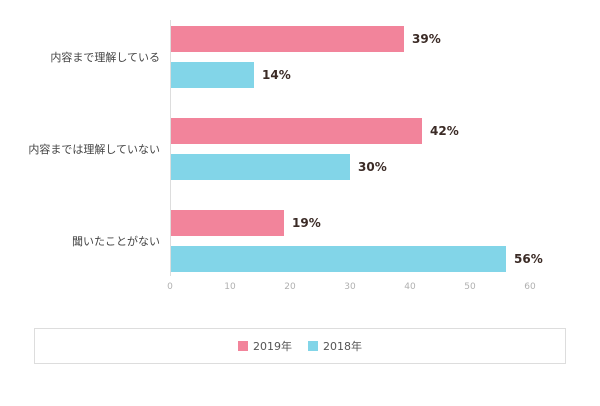 This screenshot has height=406, width=600. I want to click on y-axis-line, so click(170, 148).